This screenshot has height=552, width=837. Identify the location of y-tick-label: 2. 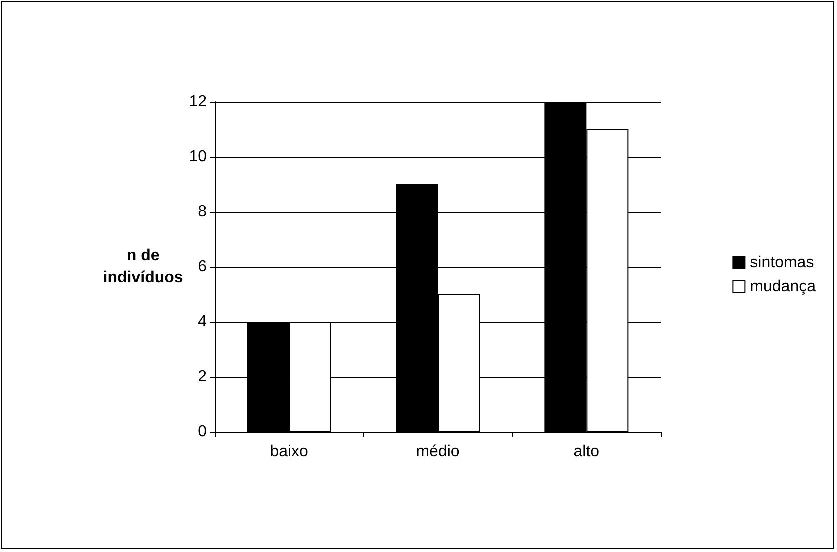
(203, 377).